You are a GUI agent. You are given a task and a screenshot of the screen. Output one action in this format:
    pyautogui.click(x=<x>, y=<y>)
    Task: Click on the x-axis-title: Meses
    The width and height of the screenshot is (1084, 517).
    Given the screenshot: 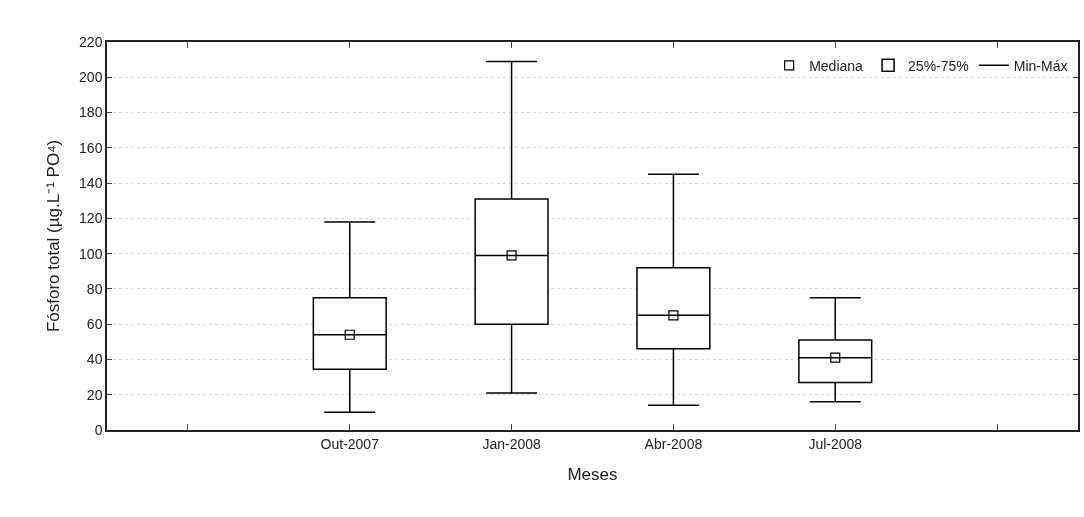 What is the action you would take?
    pyautogui.click(x=592, y=475)
    